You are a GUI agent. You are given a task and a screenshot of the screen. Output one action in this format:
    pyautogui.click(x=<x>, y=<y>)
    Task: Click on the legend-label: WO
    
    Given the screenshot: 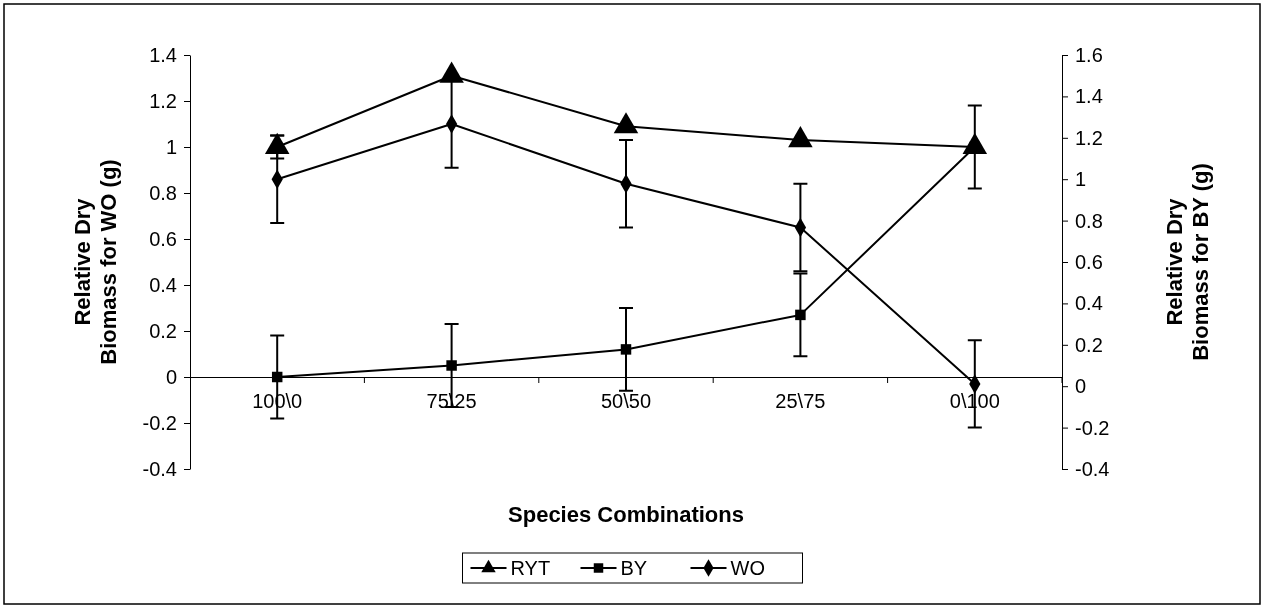 What is the action you would take?
    pyautogui.click(x=747, y=568)
    